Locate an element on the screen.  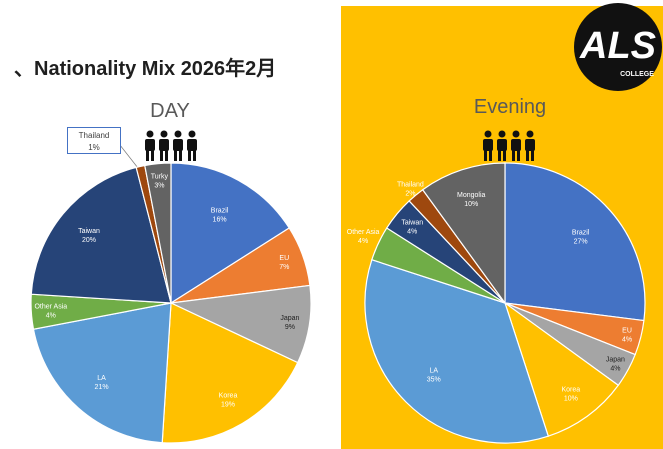
evening-slice-mongolia is located at coordinates (463, 233).